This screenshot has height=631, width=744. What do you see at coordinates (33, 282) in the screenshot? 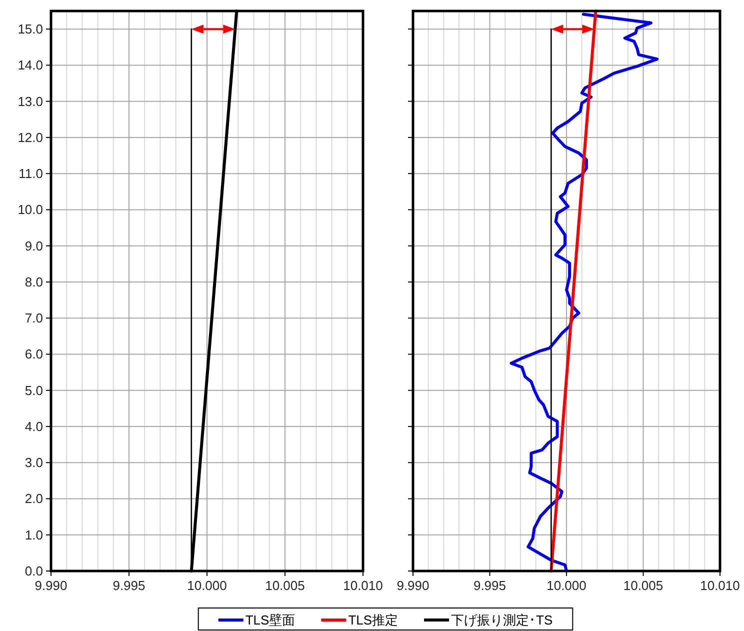
I see `y-tick-label: 8.0` at bounding box center [33, 282].